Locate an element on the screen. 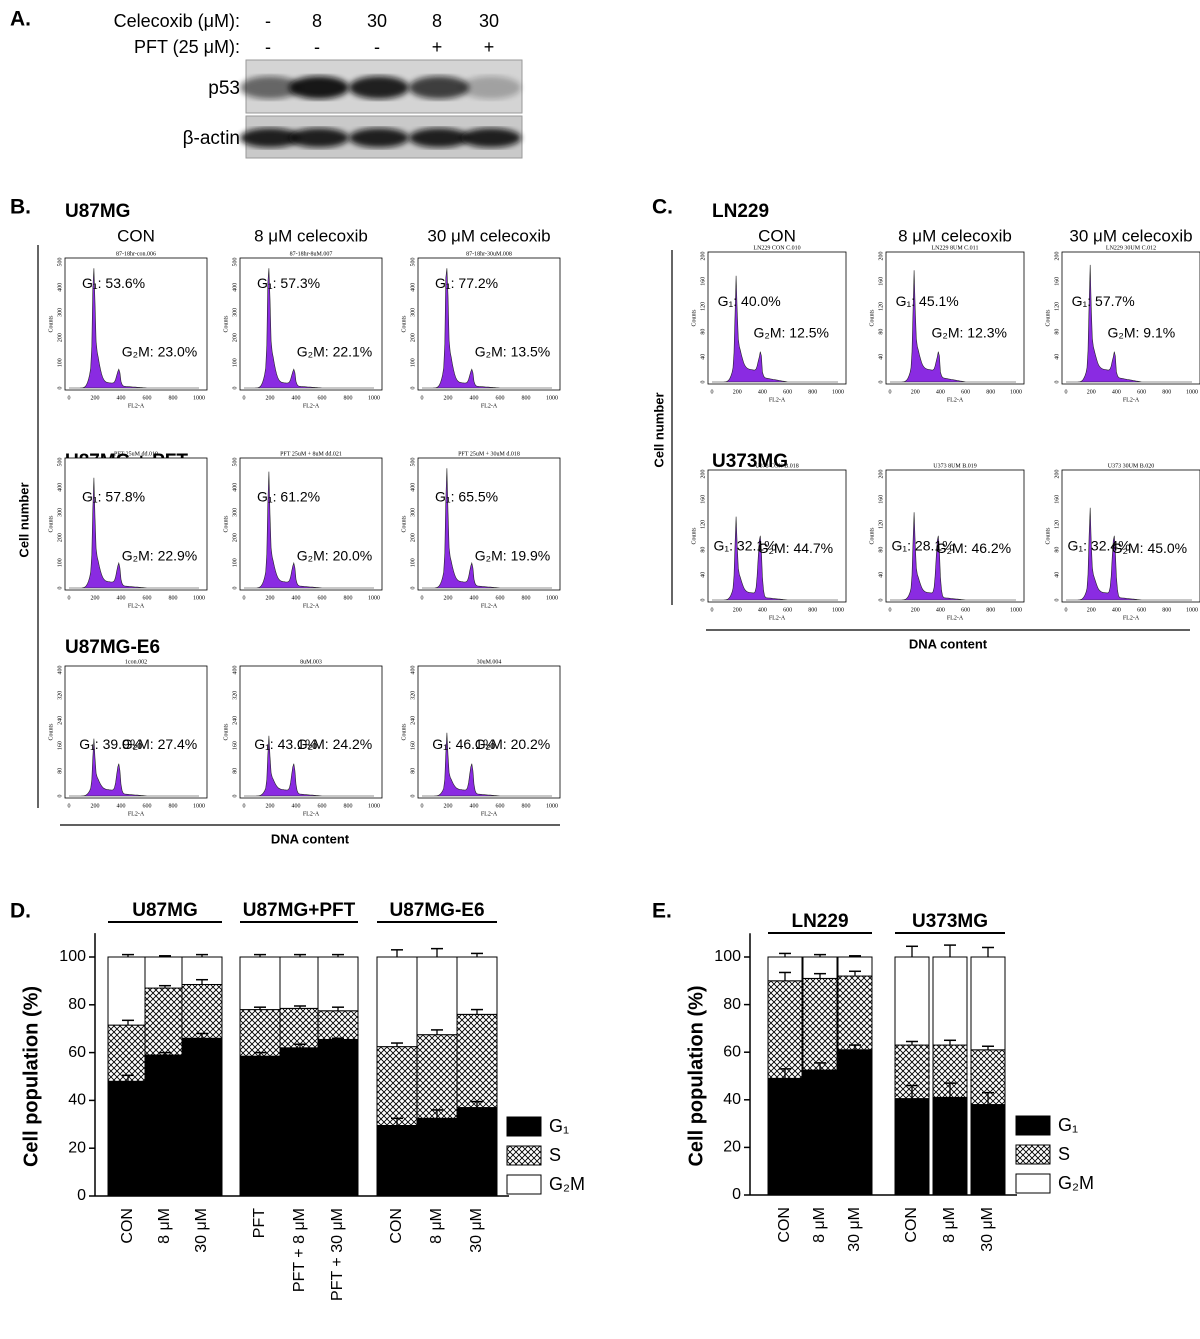 This screenshot has height=1339, width=1200. x-tick-label: 30 μM is located at coordinates (476, 1230).